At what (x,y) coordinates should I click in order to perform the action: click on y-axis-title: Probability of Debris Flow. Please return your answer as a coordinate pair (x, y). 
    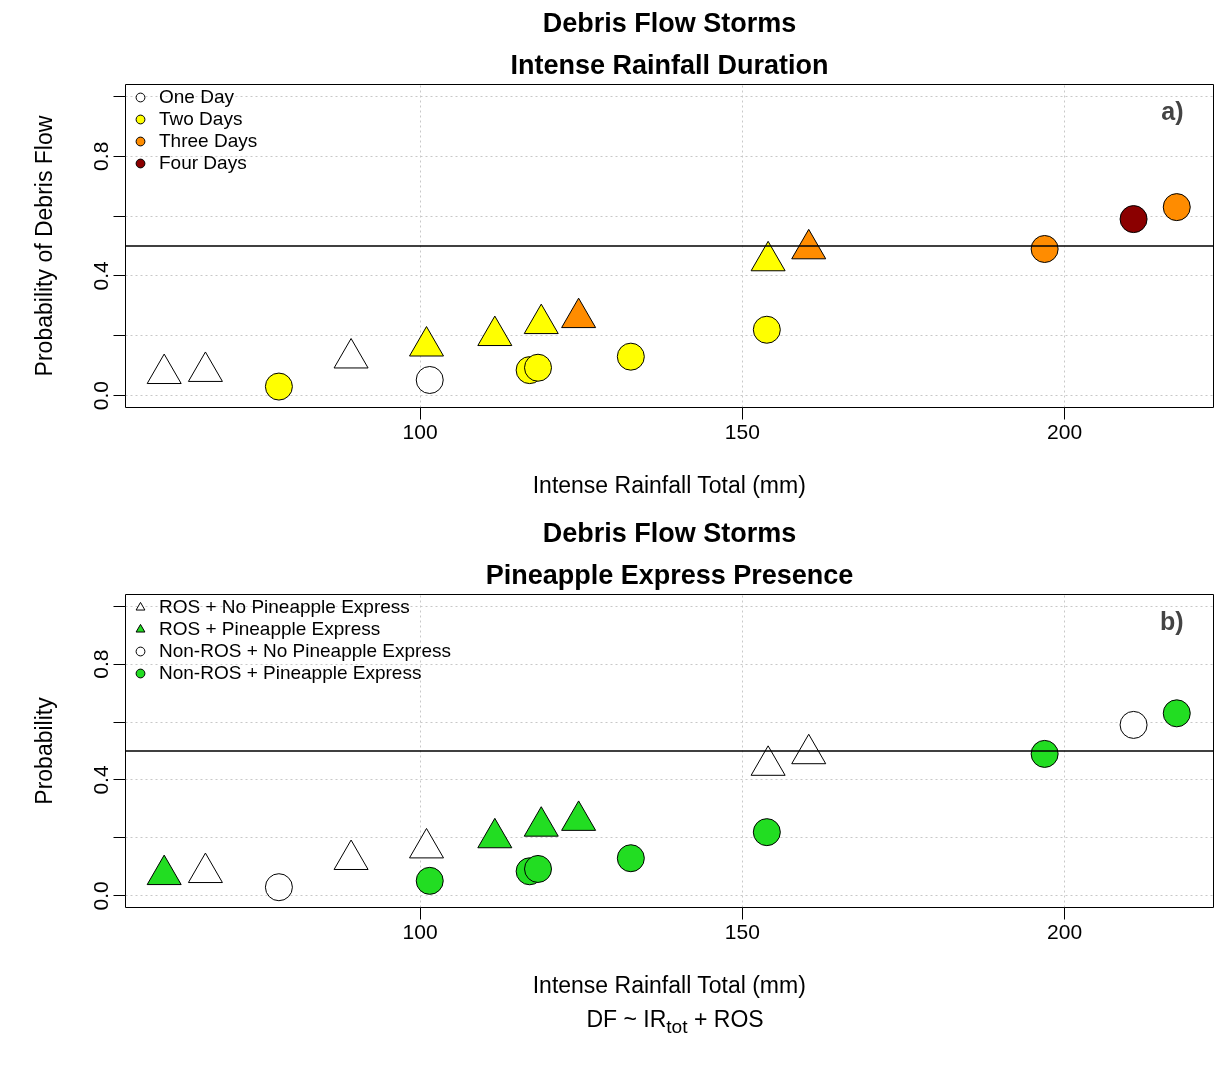
    Looking at the image, I should click on (43, 246).